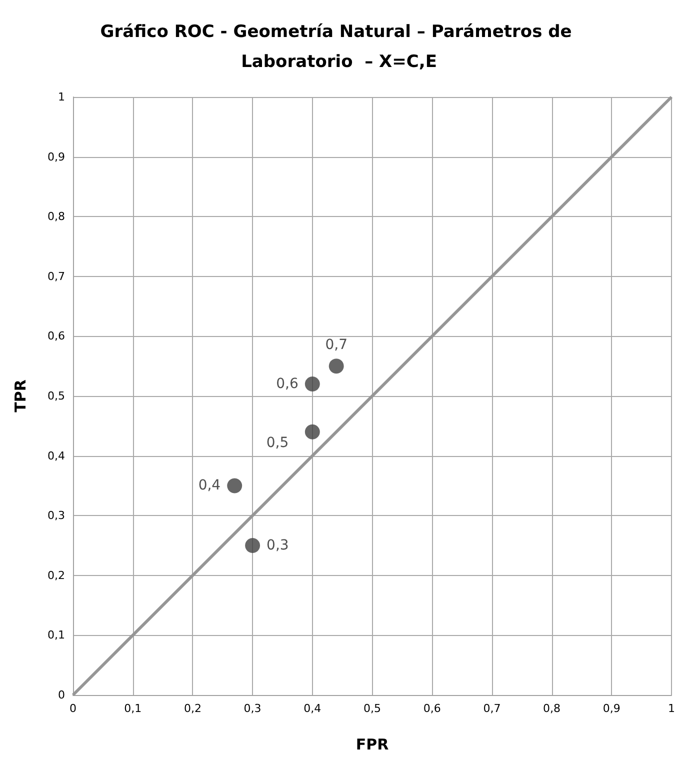  What do you see at coordinates (671, 708) in the screenshot?
I see `x-tick-label: 1` at bounding box center [671, 708].